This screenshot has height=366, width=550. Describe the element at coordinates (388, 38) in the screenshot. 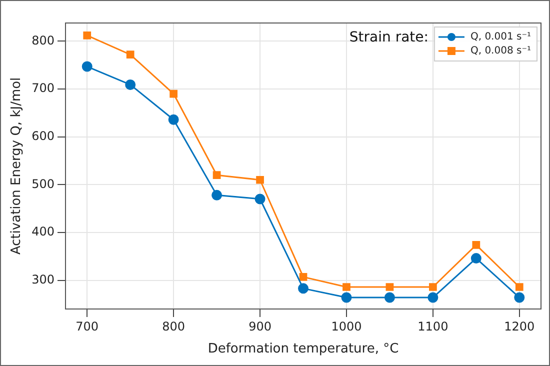

I see `legend-title: Strain rate:` at that location.